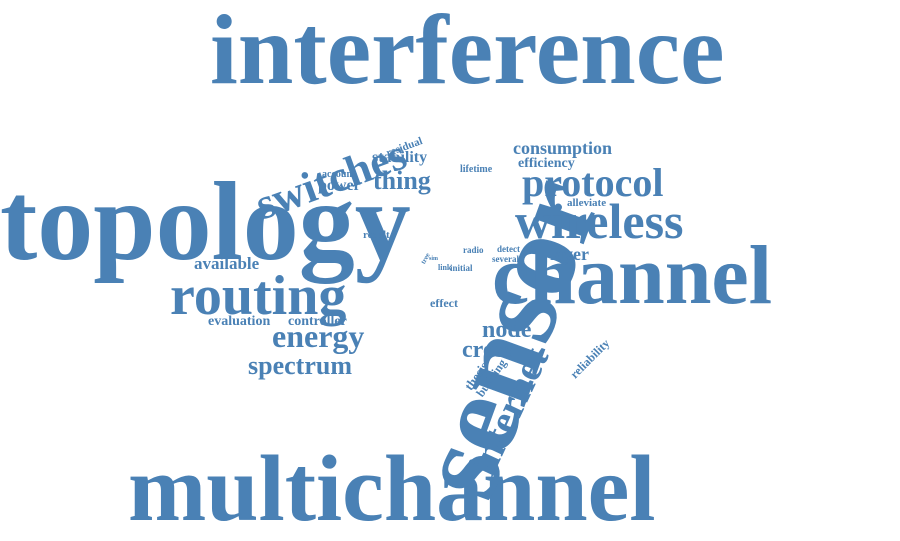  I want to click on word-detect: detect, so click(508, 249).